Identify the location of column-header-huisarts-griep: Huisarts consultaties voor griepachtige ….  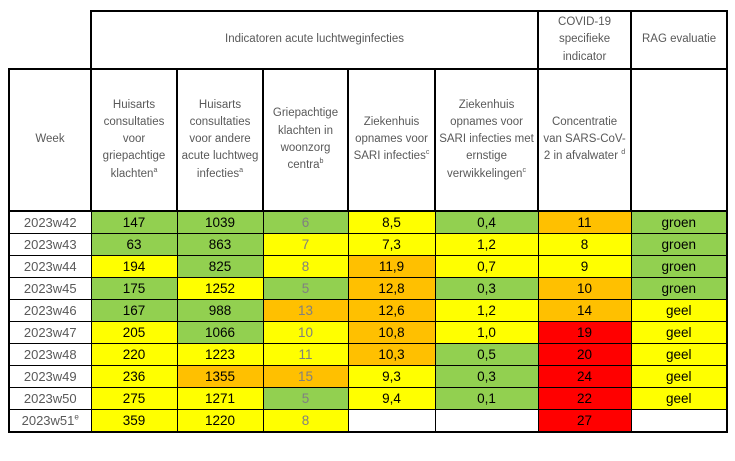
(134, 139).